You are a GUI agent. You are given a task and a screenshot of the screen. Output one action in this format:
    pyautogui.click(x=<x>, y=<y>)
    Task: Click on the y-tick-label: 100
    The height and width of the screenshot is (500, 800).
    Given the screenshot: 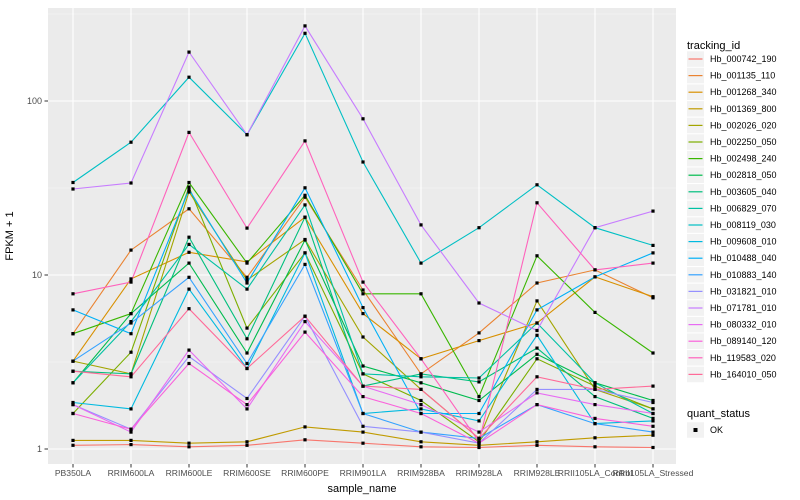 What is the action you would take?
    pyautogui.click(x=34, y=101)
    